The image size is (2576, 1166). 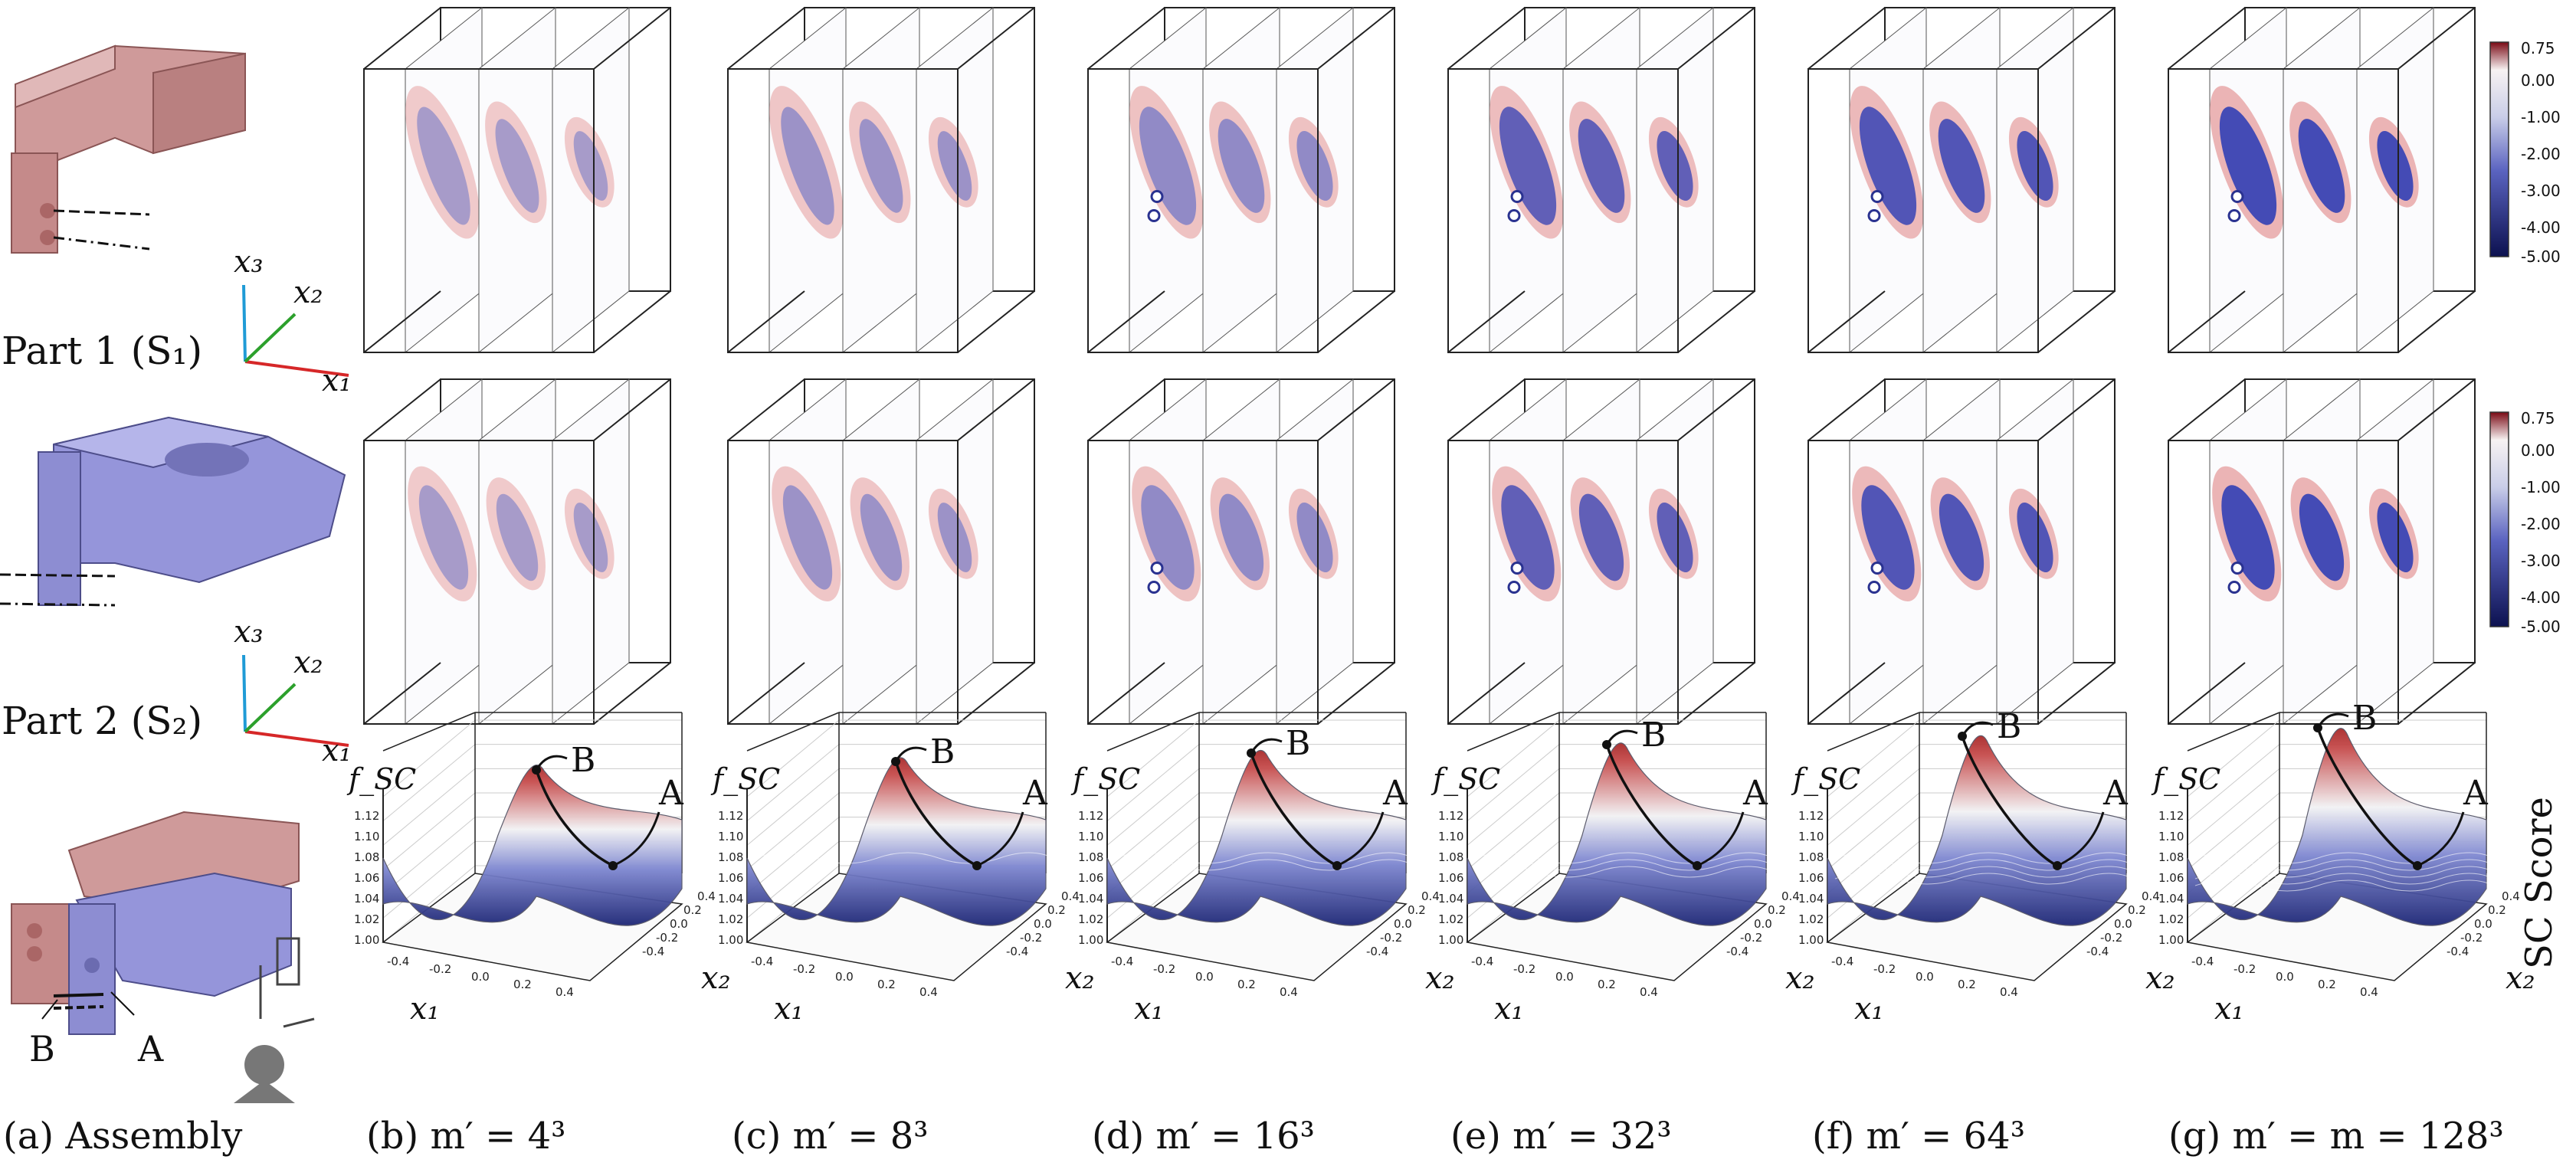 I want to click on colorbar-bottom: 0.75 0.00 -1.00 -2.00 -3.00 -4.00 -5.00, so click(x=2525, y=522).